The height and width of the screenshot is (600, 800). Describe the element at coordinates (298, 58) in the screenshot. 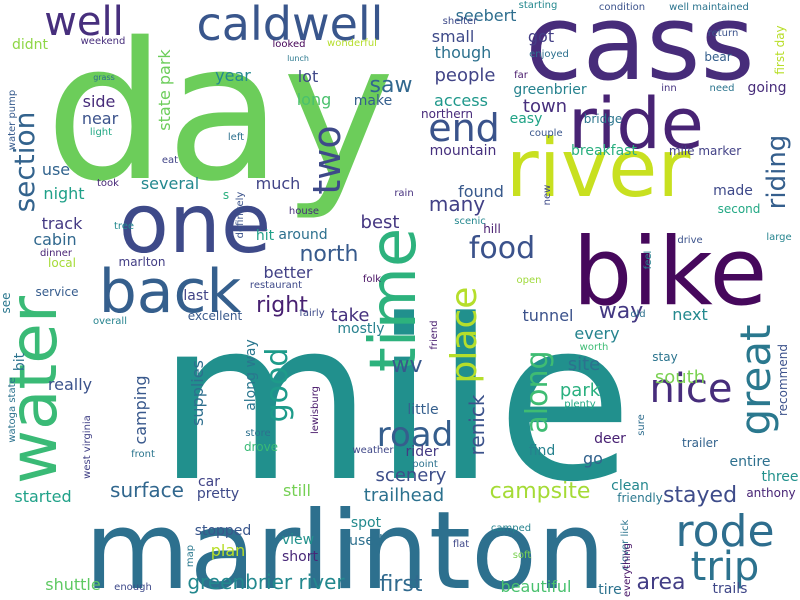

I see `word-cloud-term: lunch` at that location.